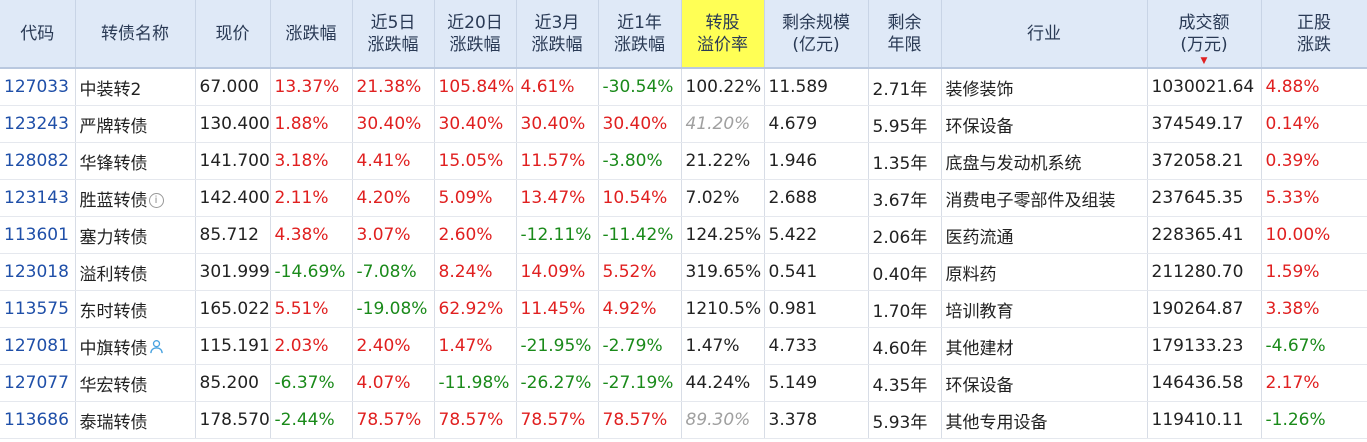  I want to click on cell-code: 128082, so click(38, 161).